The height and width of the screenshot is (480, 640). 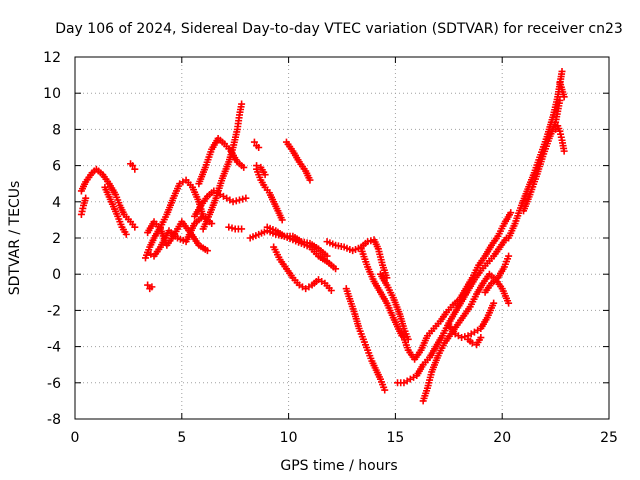 I want to click on y-tick-label: -4, so click(x=54, y=348).